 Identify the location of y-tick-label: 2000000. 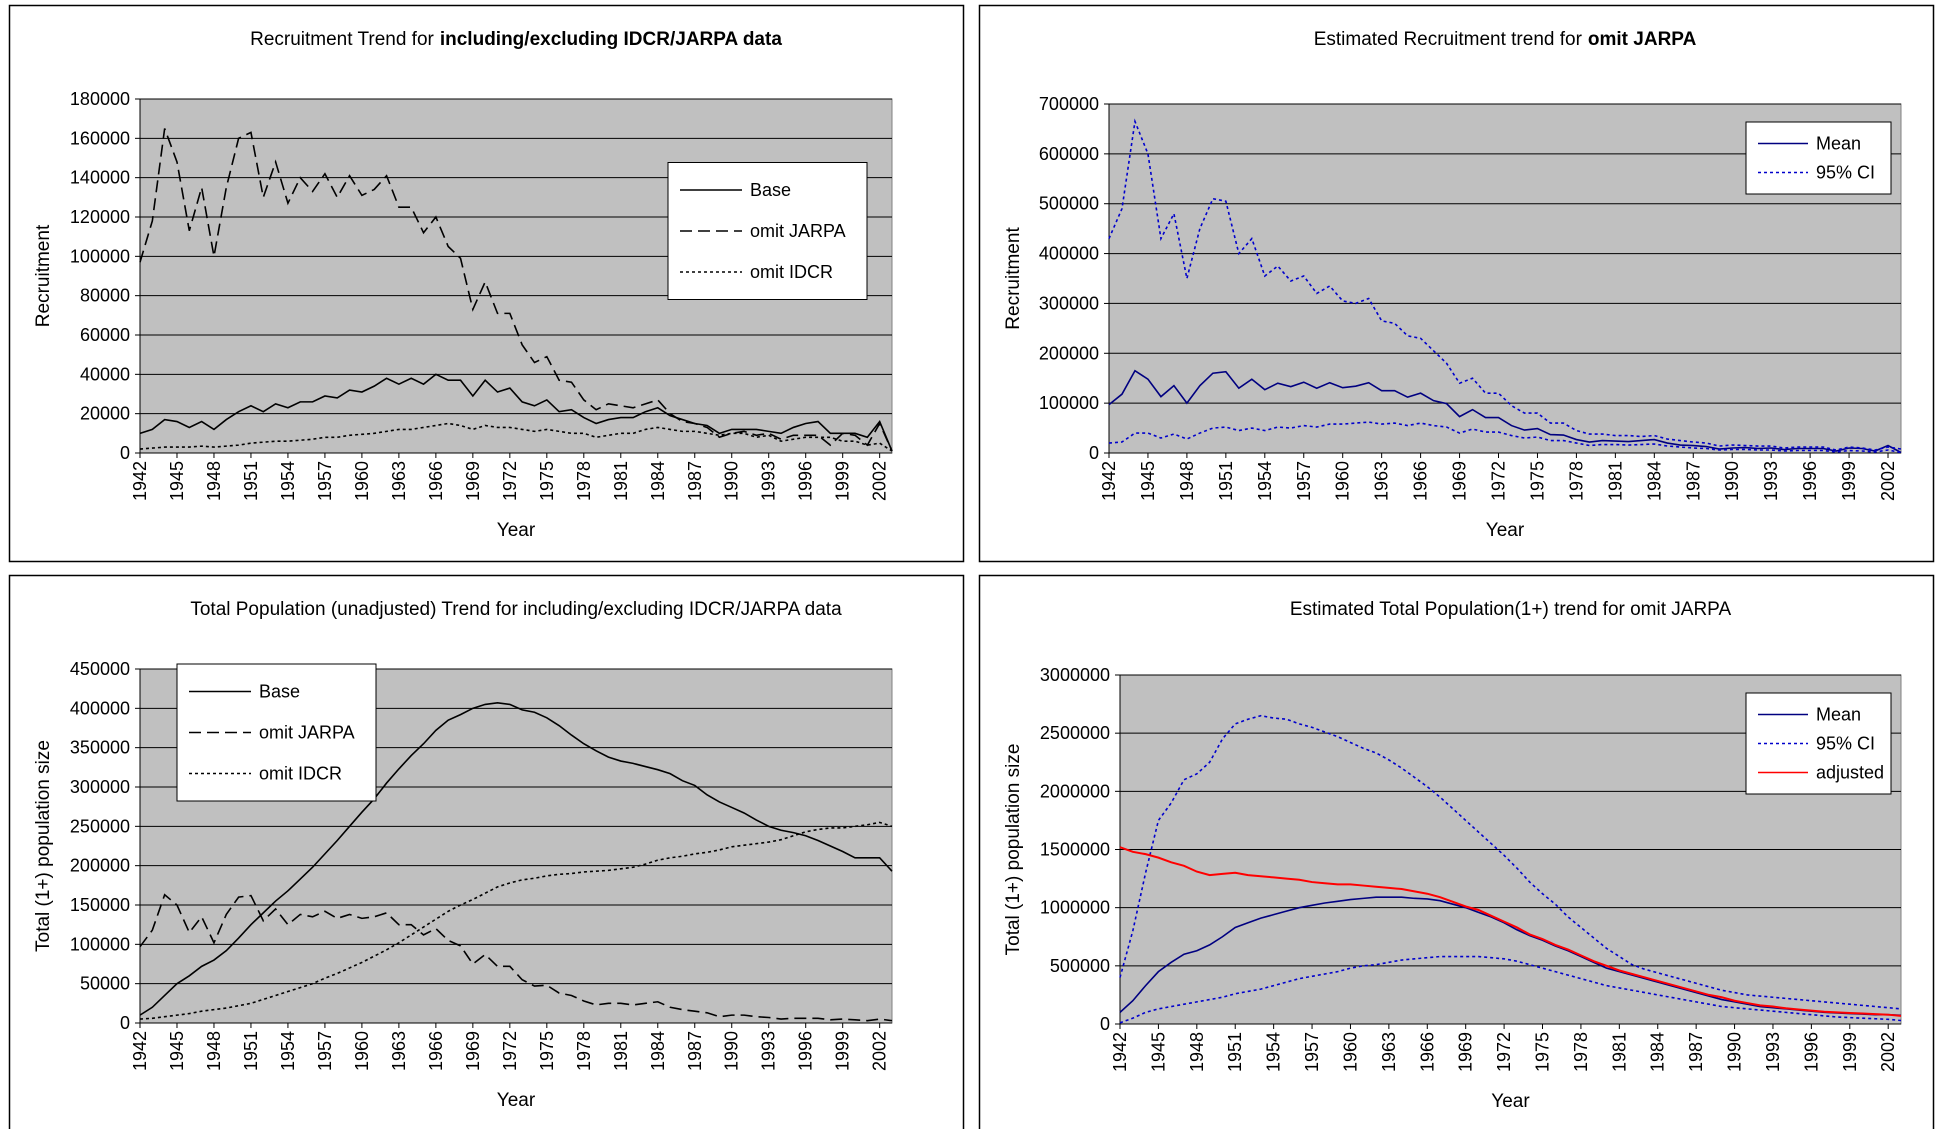
(1075, 791).